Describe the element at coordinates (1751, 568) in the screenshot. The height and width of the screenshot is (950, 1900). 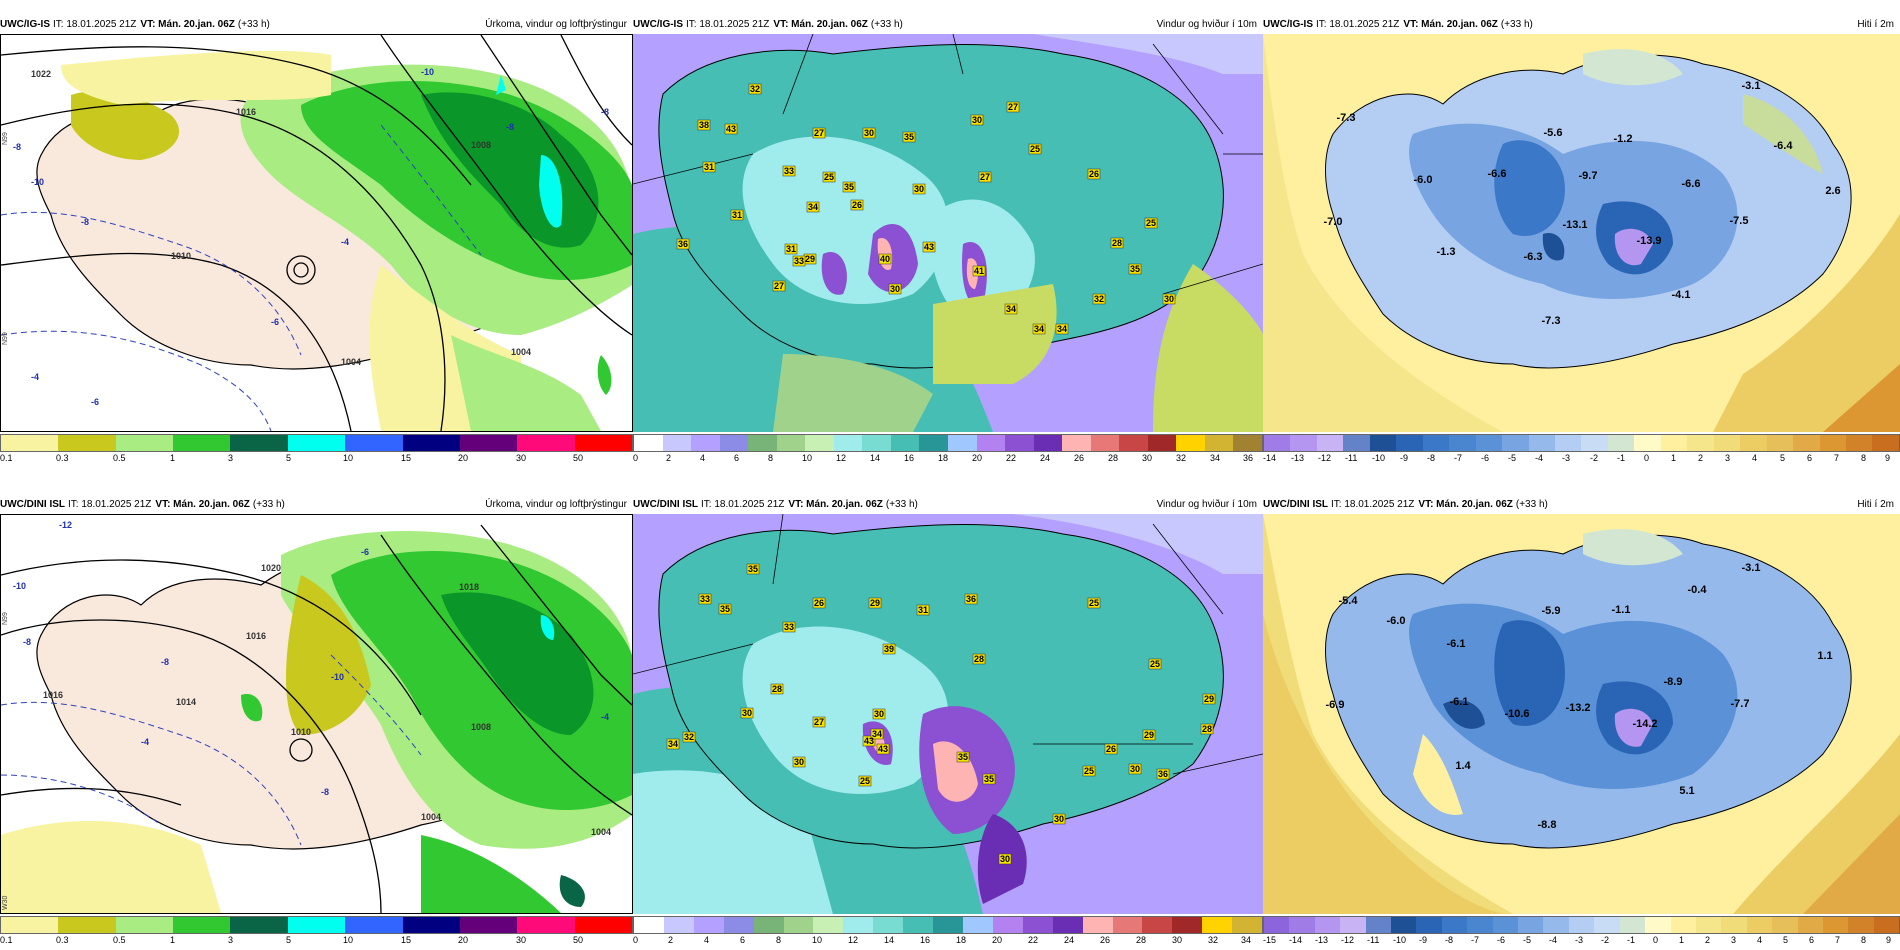
I see `temp-value: -3.1` at that location.